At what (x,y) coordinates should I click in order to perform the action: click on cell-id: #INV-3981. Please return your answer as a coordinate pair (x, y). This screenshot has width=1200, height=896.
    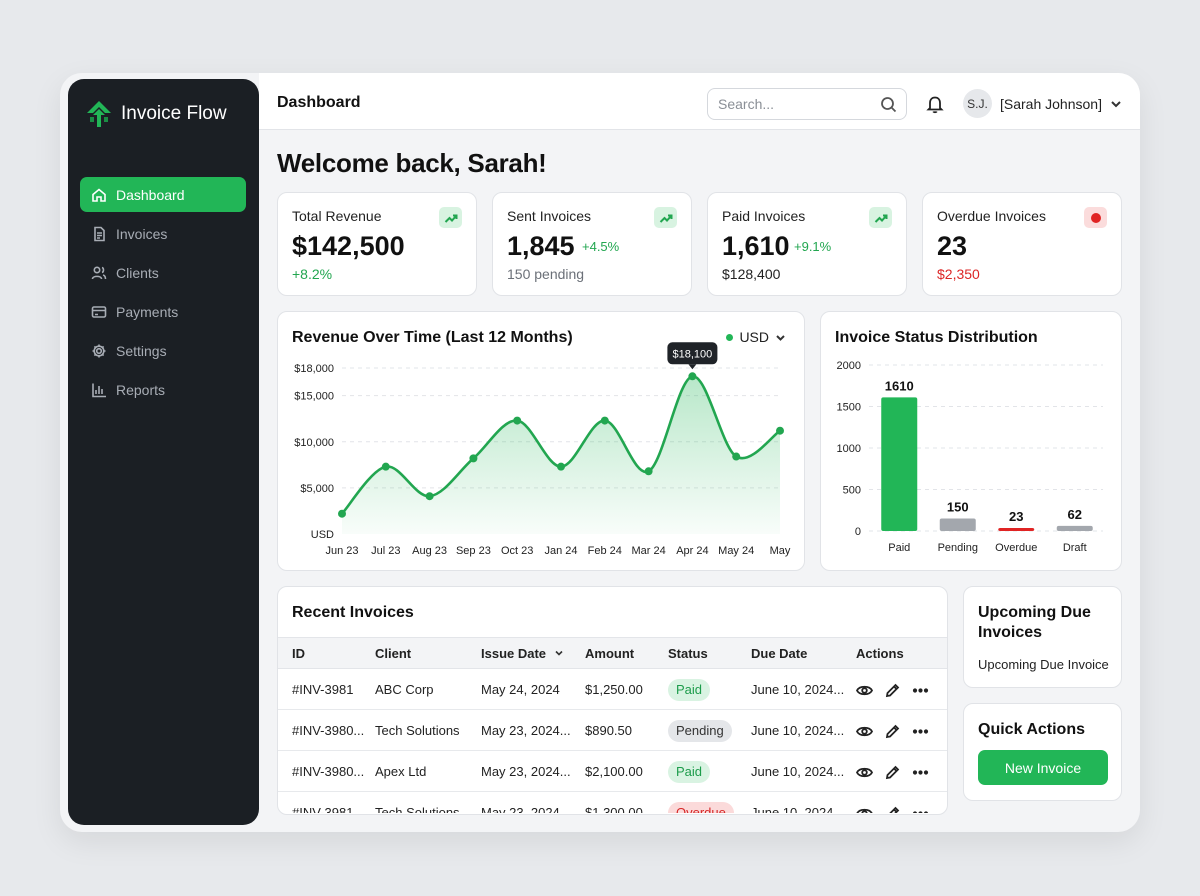
    Looking at the image, I should click on (323, 689).